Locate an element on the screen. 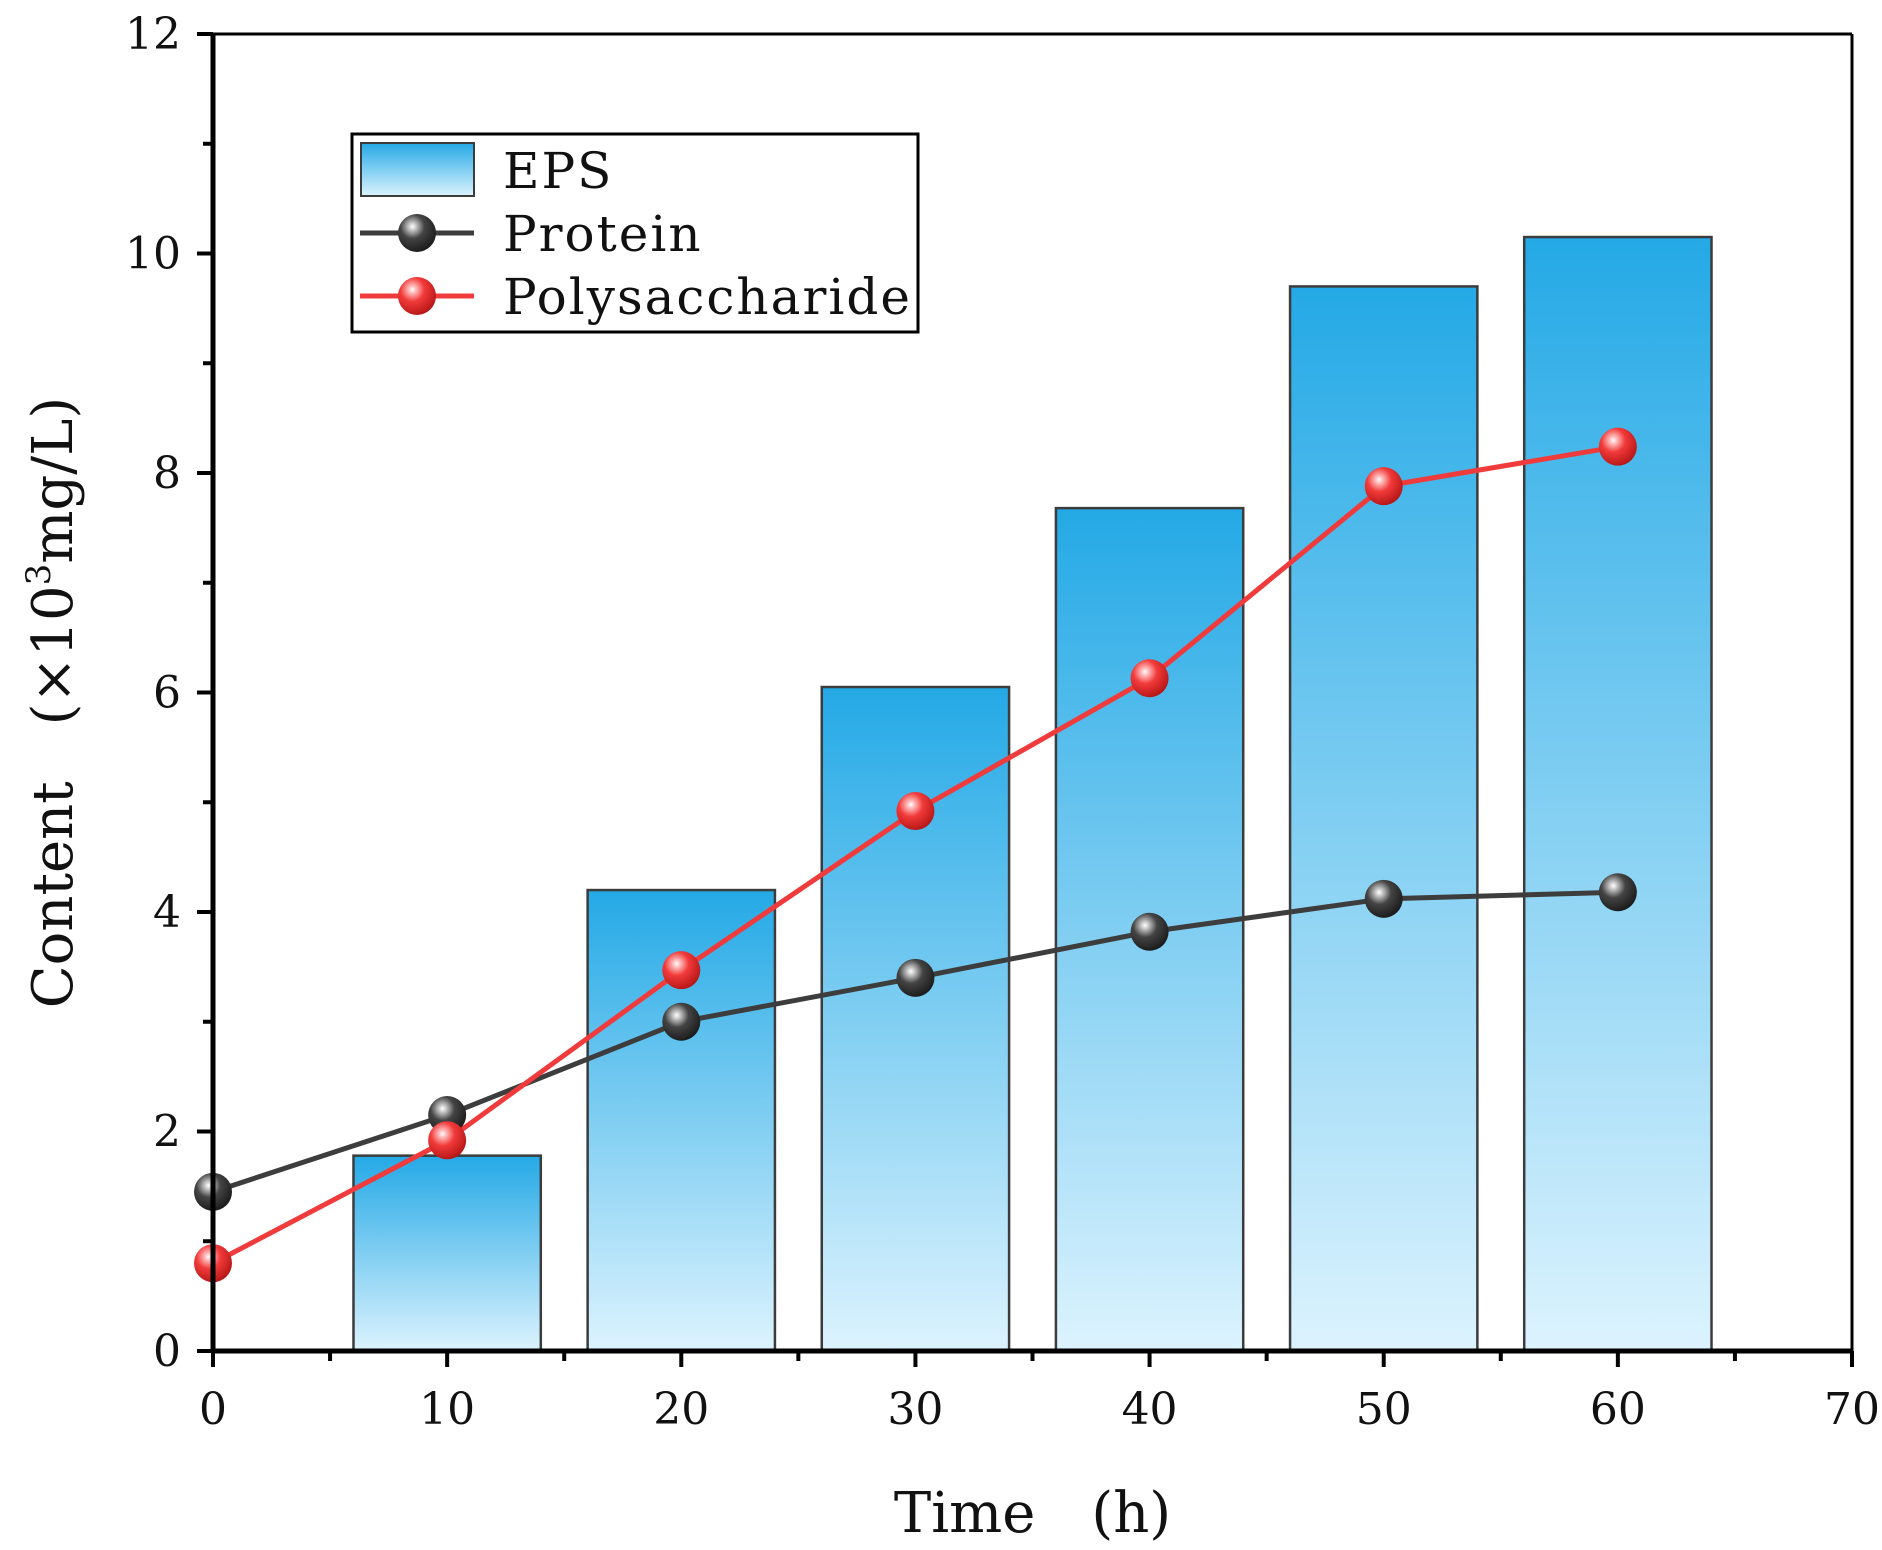  x-tick-label-30: 30 is located at coordinates (915, 1409).